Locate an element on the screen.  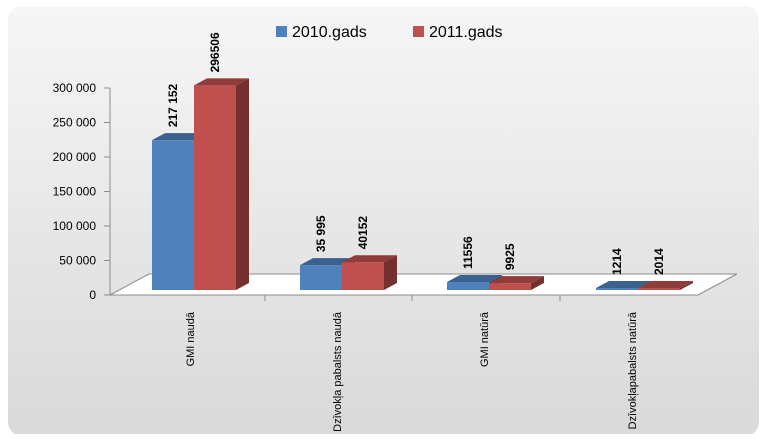
legend-label: 2011.gads is located at coordinates (466, 32).